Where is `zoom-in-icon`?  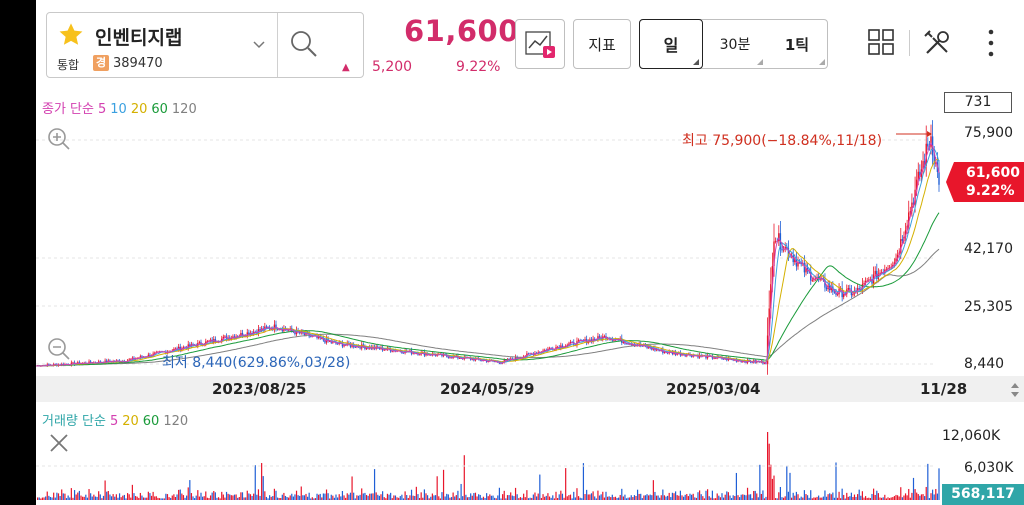
zoom-in-icon is located at coordinates (59, 139).